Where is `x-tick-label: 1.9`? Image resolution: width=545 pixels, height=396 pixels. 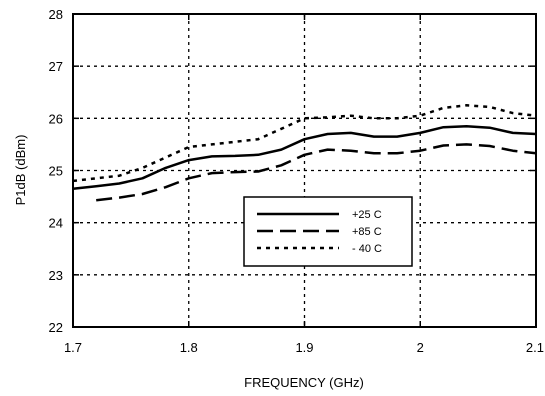 x-tick-label: 1.9 is located at coordinates (304, 347).